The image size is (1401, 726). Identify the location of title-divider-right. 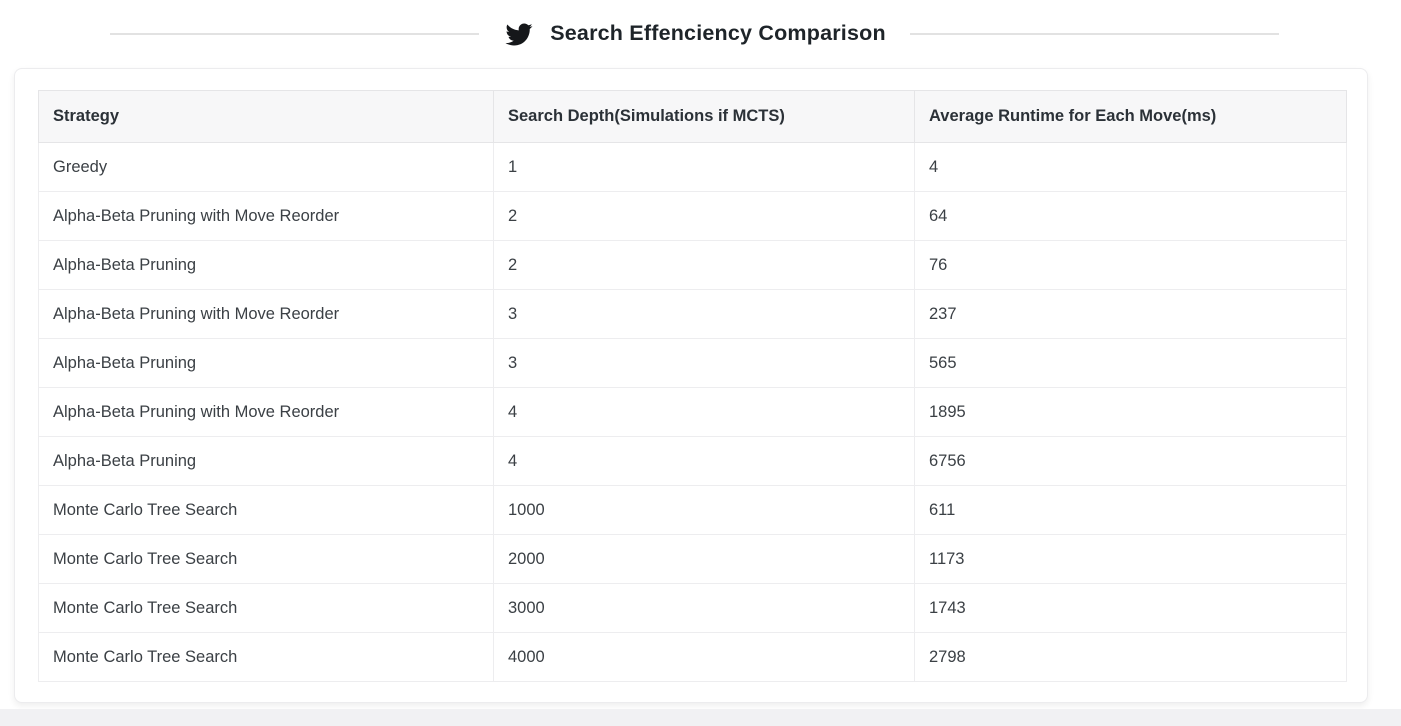
(1094, 34).